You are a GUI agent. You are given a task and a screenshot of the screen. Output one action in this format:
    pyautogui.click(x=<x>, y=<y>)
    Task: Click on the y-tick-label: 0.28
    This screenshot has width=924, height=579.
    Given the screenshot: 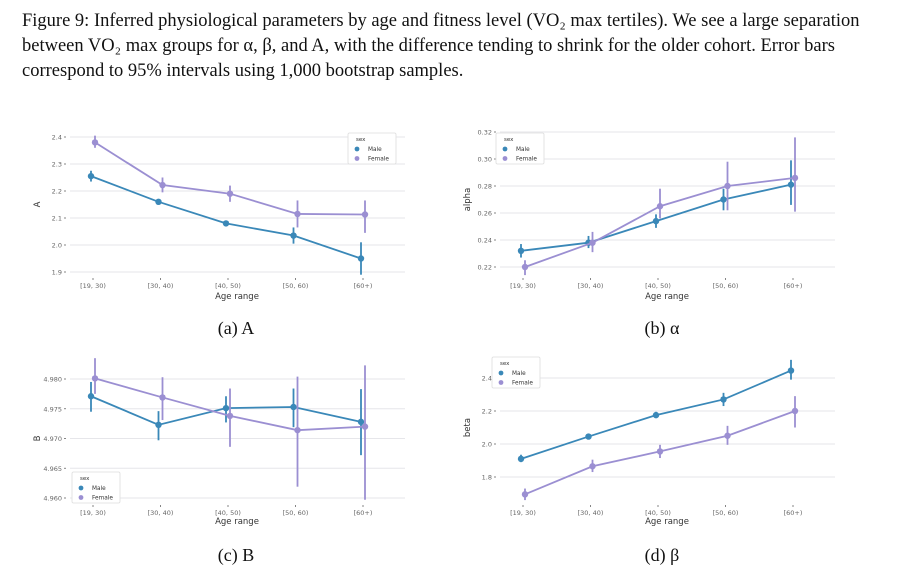 What is the action you would take?
    pyautogui.click(x=485, y=187)
    